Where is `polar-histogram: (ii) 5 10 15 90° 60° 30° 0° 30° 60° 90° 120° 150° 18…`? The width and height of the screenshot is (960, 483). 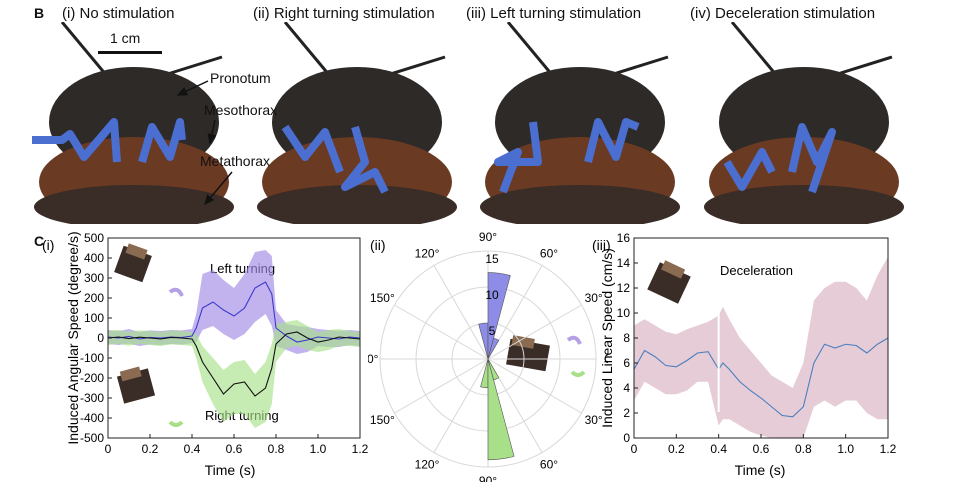 polar-histogram: (ii) 5 10 15 90° 60° 30° 0° 30° 60° 90° 120° 150° 18… is located at coordinates (488, 357).